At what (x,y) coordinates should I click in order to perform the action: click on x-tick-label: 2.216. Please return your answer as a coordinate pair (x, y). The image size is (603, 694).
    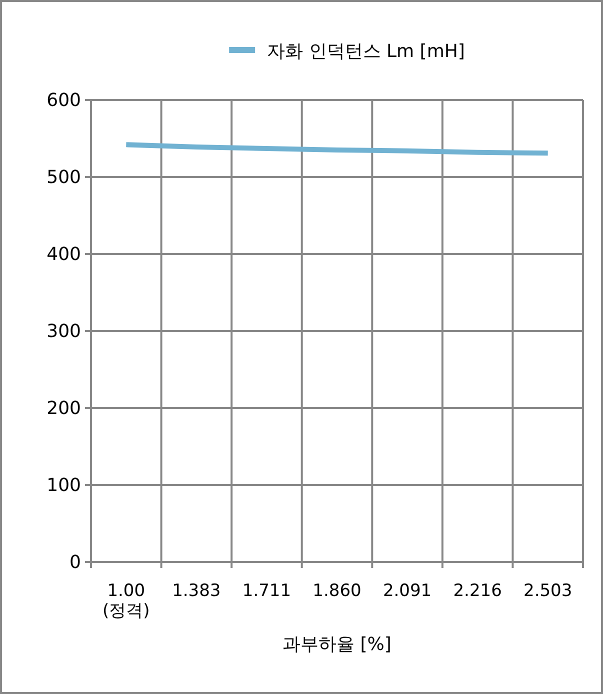
    Looking at the image, I should click on (477, 591).